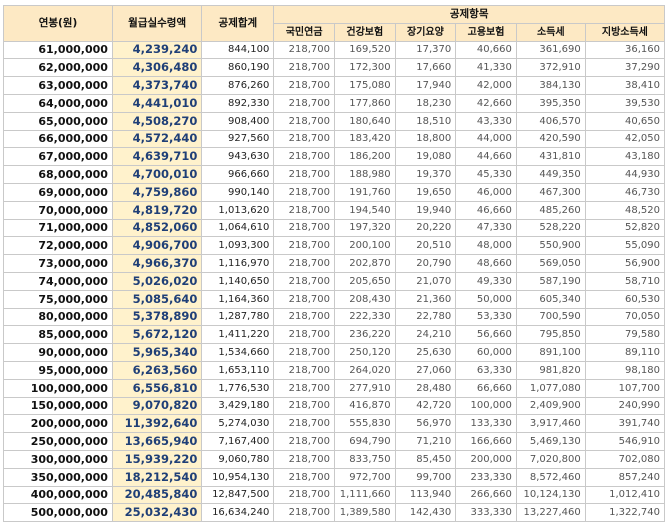 The width and height of the screenshot is (669, 522). Describe the element at coordinates (364, 281) in the screenshot. I see `health-insurance-cell: 205,650` at that location.